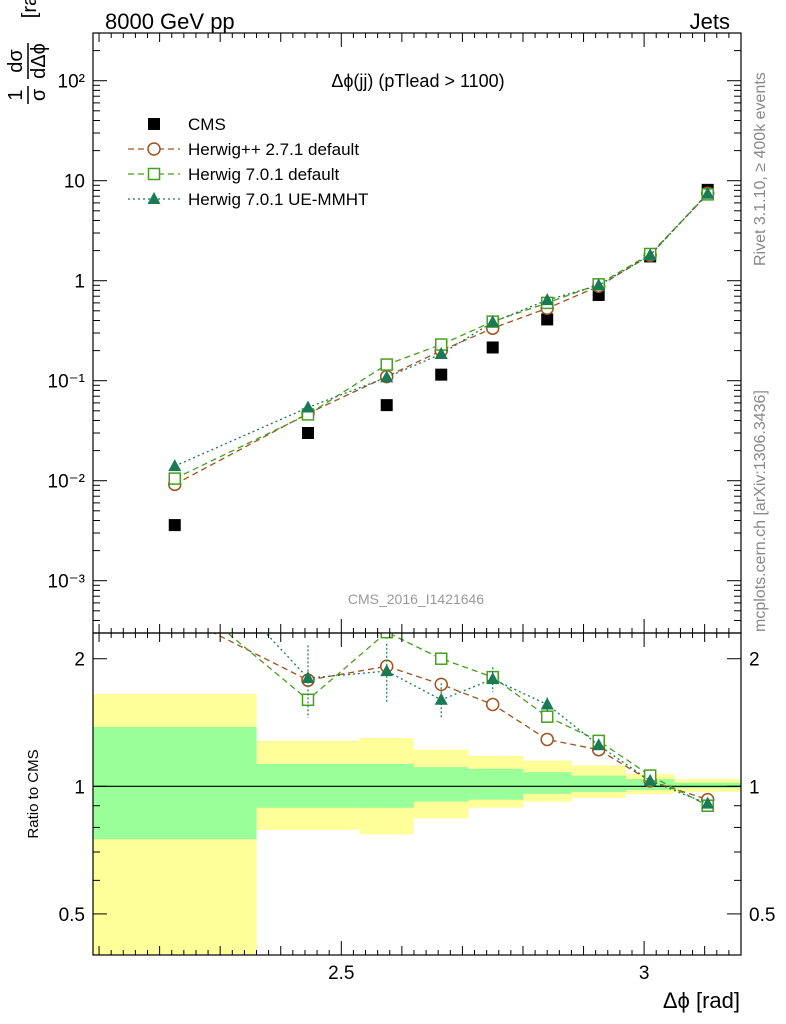 Image resolution: width=786 pixels, height=1024 pixels. Describe the element at coordinates (644, 973) in the screenshot. I see `x-tick-label: 3` at that location.